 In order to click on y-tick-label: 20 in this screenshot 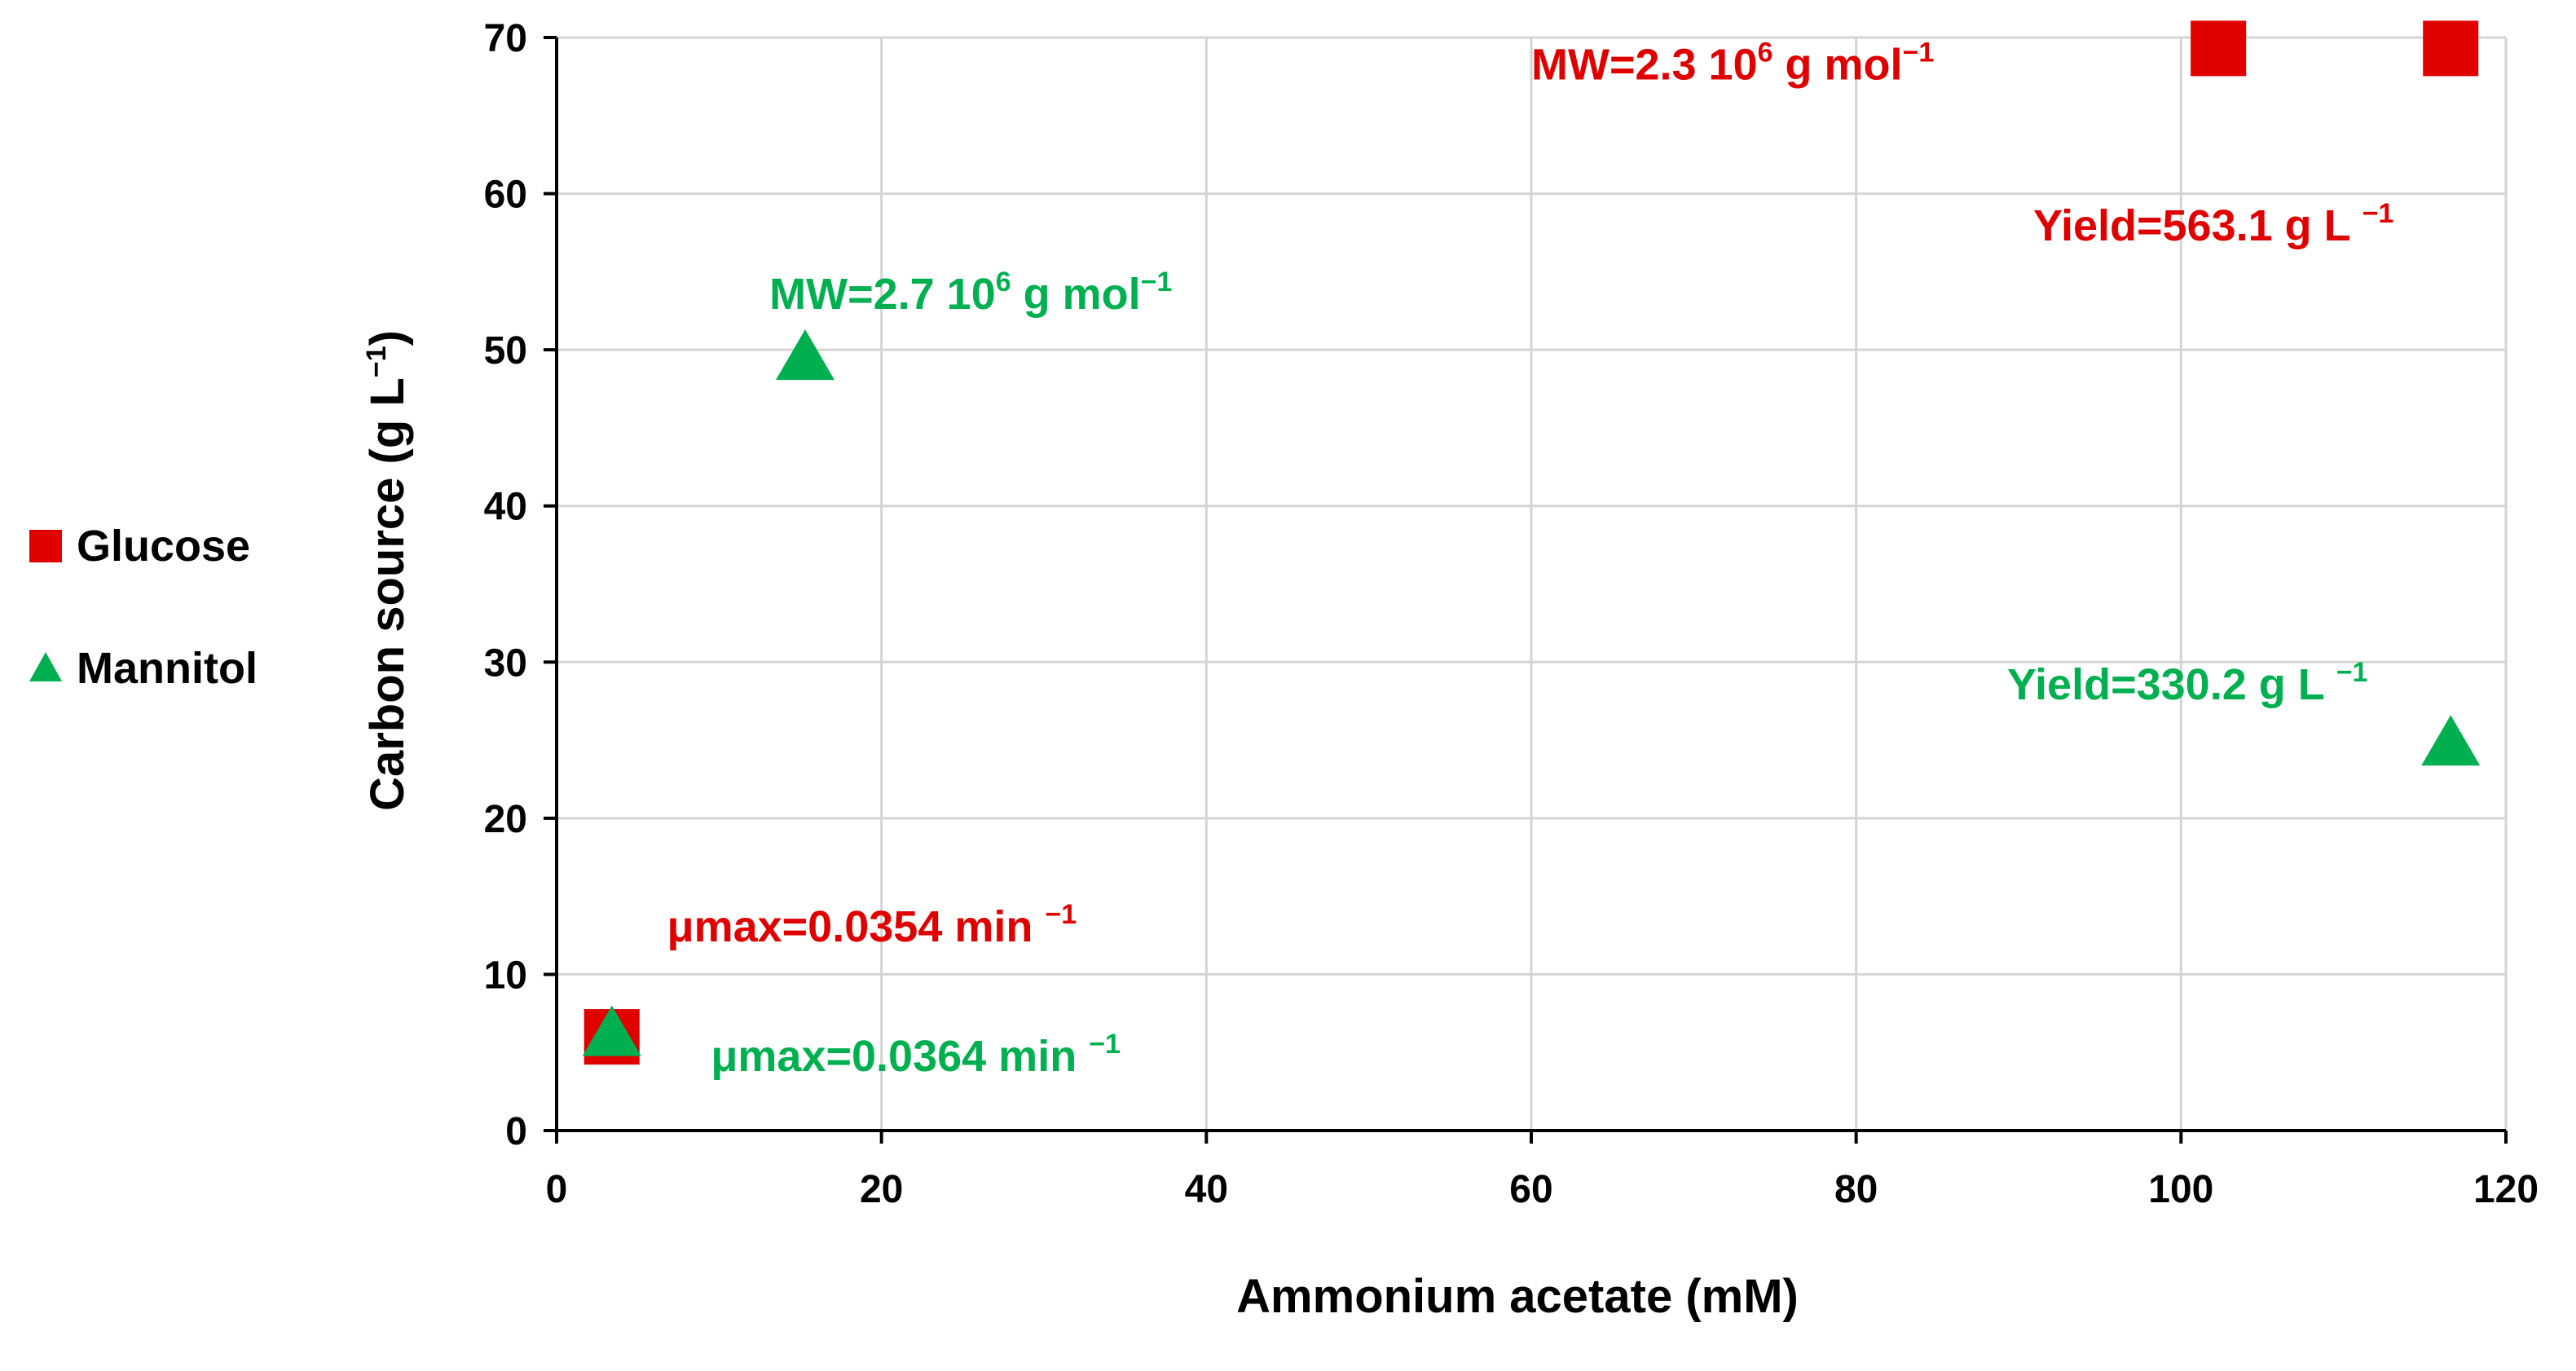, I will do `click(505, 819)`.